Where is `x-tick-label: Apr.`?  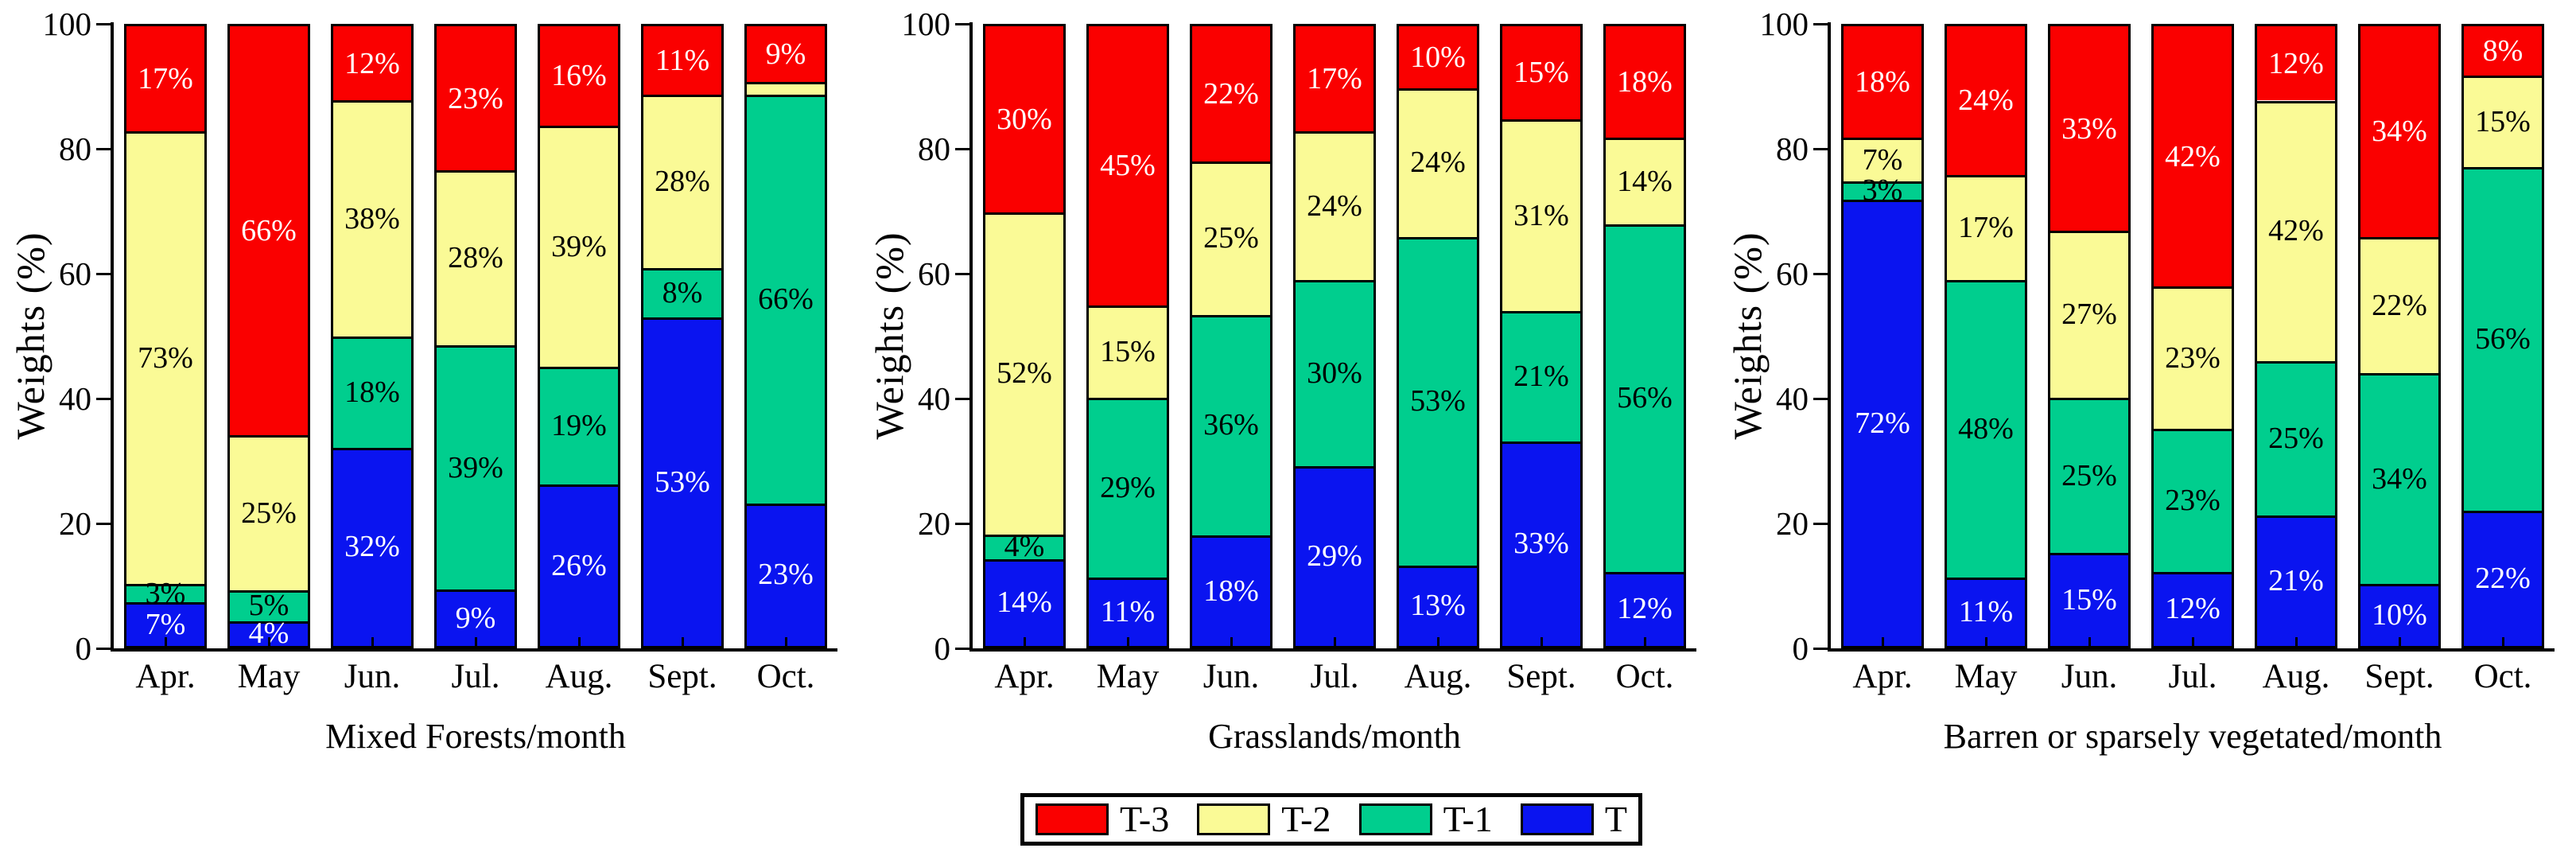 x-tick-label: Apr. is located at coordinates (1882, 676).